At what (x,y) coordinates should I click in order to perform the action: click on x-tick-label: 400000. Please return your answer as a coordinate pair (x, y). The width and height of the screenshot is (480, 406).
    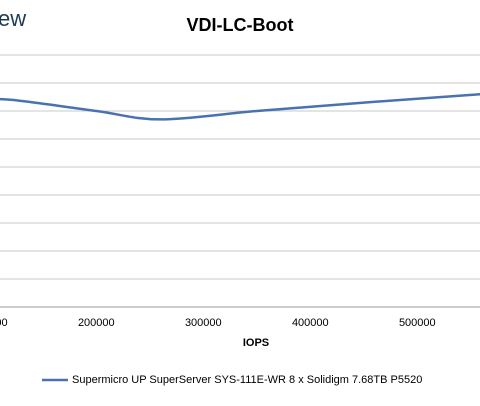
    Looking at the image, I should click on (310, 323).